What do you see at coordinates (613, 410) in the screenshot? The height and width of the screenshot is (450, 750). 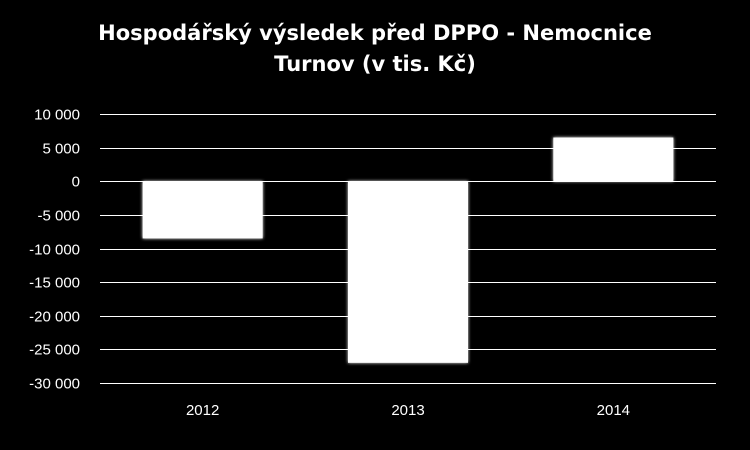 I see `x-tick-label: 2014` at bounding box center [613, 410].